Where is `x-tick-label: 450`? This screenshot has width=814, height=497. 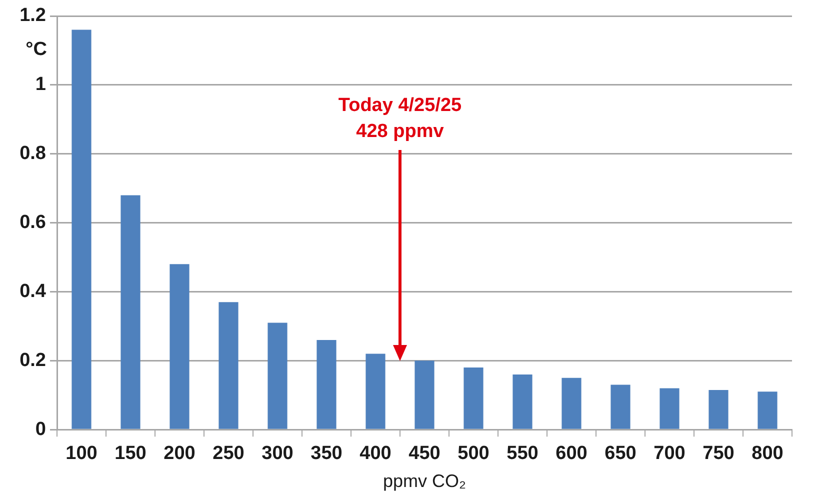 x-tick-label: 450 is located at coordinates (424, 453).